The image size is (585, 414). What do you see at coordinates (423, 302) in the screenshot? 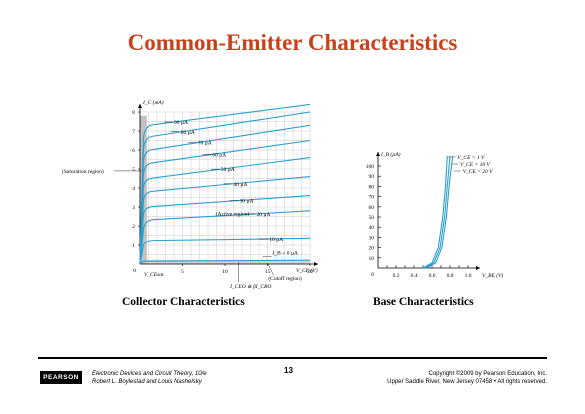
I see `base-caption: Base Characteristics` at bounding box center [423, 302].